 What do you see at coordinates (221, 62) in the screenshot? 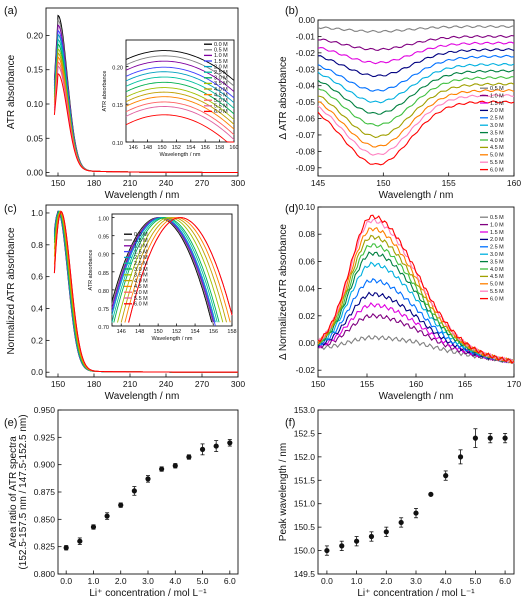
I see `legend-entry: 1.5 M` at bounding box center [221, 62].